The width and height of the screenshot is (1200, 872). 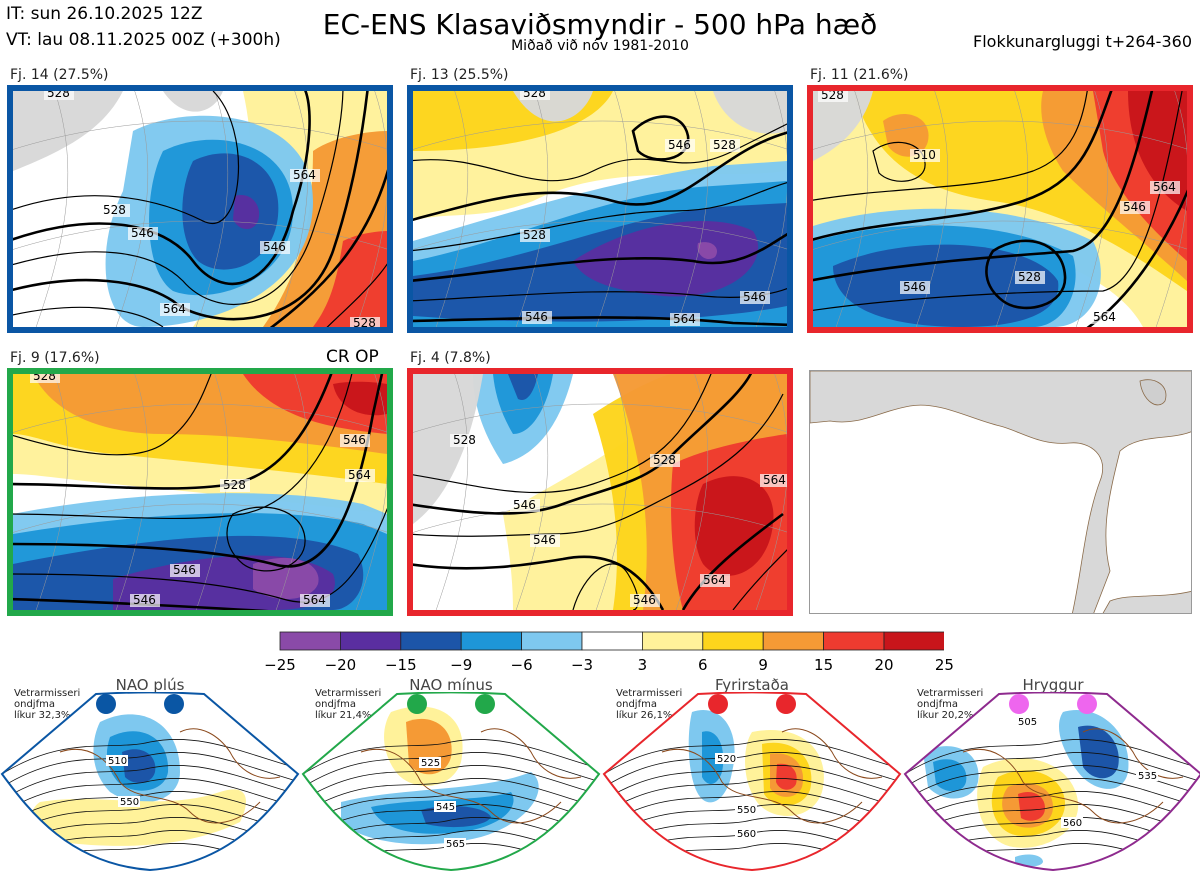 I want to click on greenland-landmass, so click(x=1000, y=492).